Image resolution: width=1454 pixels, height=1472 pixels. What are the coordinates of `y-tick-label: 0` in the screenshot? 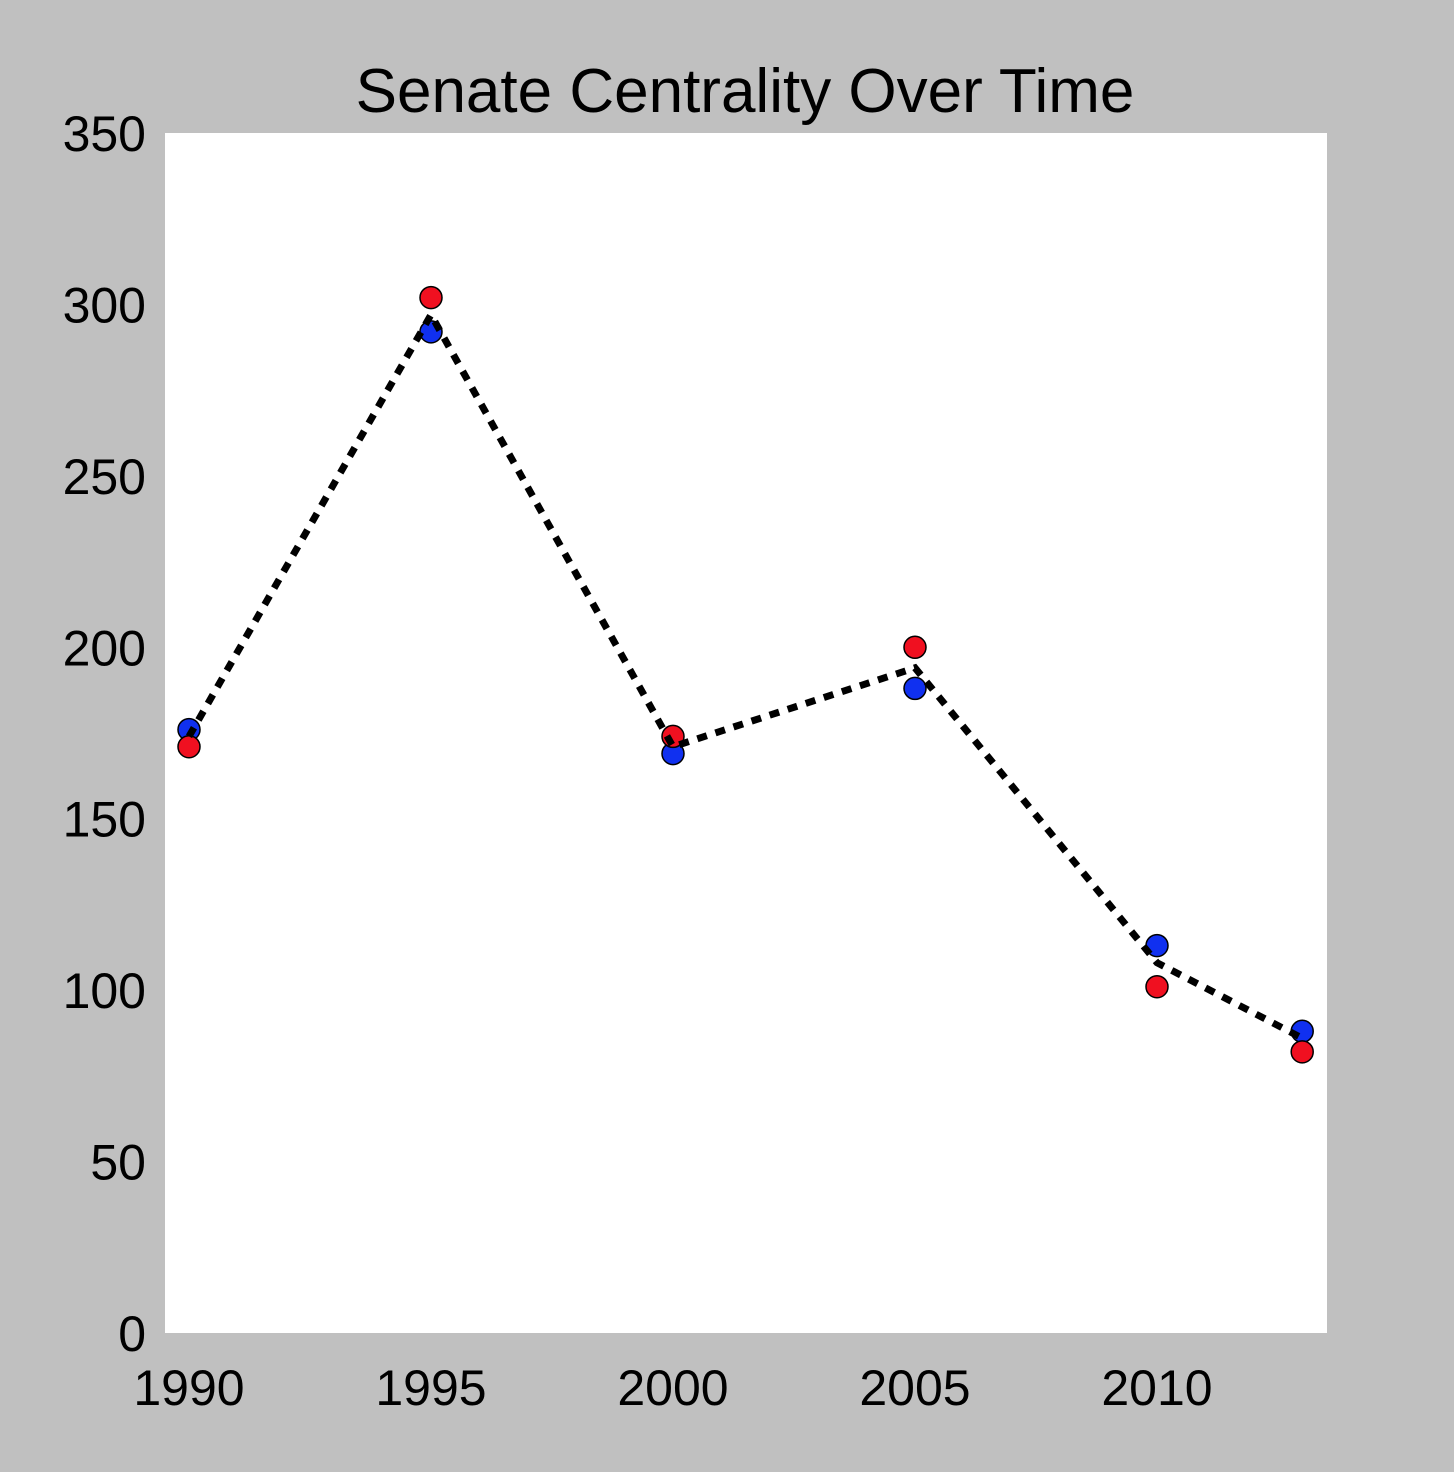 It's located at (132, 1334).